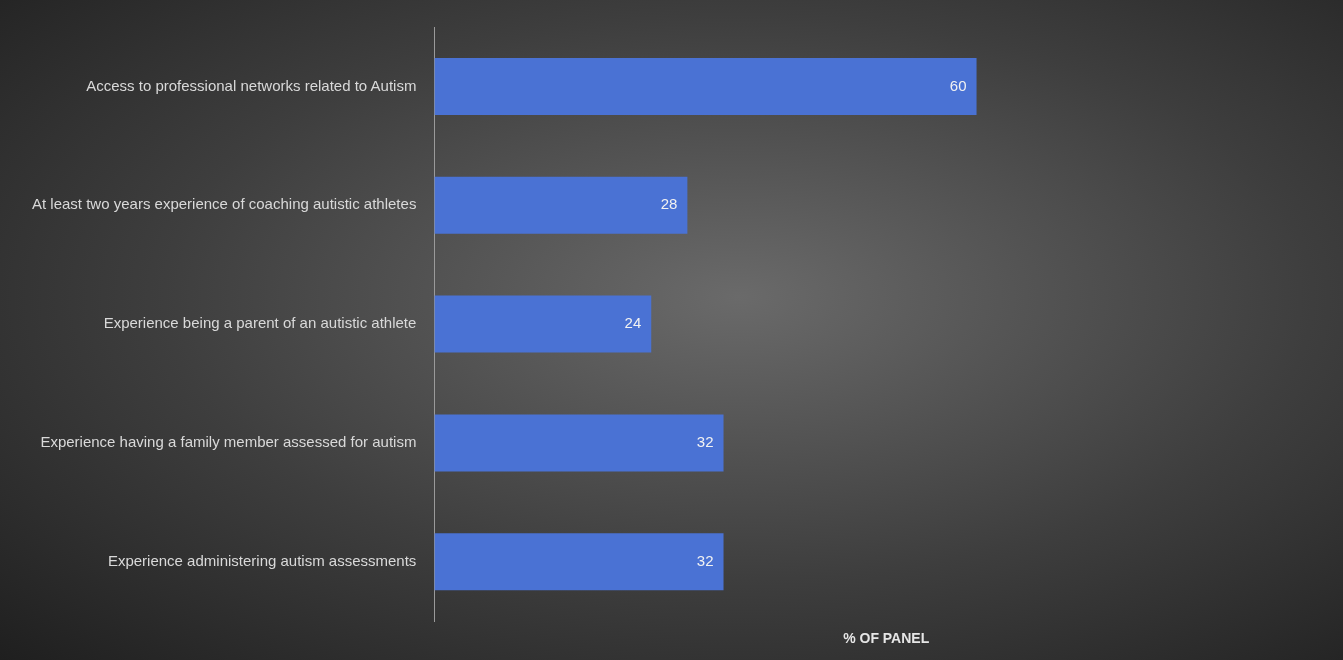  What do you see at coordinates (633, 323) in the screenshot?
I see `data-label: 24` at bounding box center [633, 323].